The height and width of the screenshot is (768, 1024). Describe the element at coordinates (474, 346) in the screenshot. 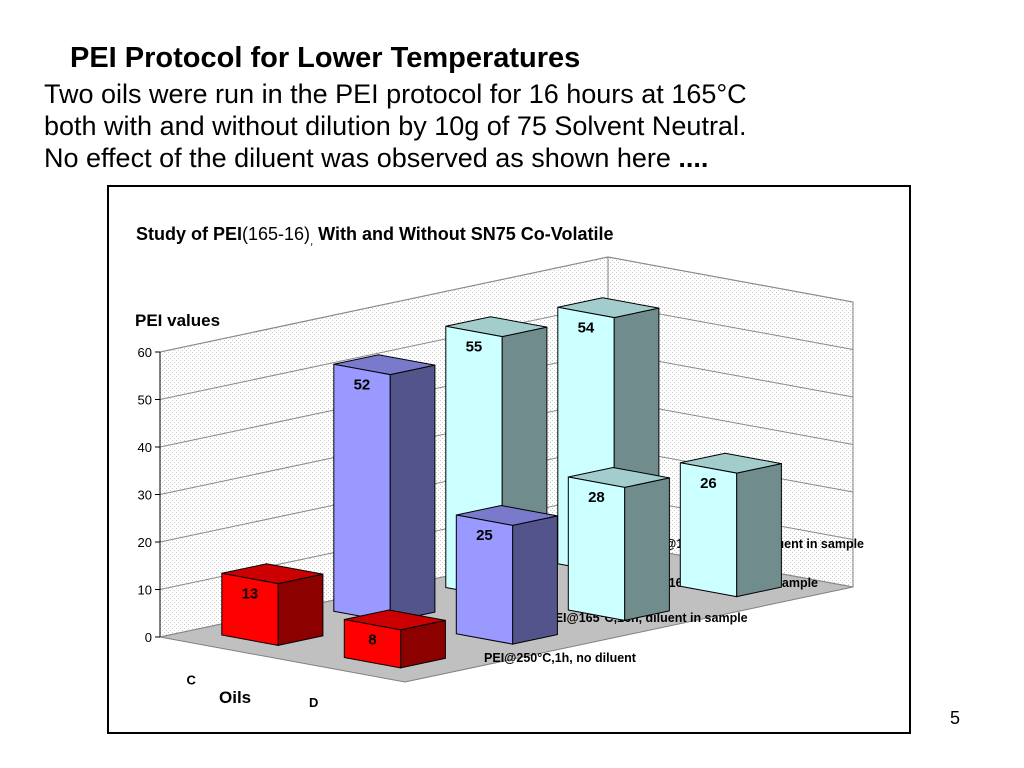

I see `data-label: 55` at that location.